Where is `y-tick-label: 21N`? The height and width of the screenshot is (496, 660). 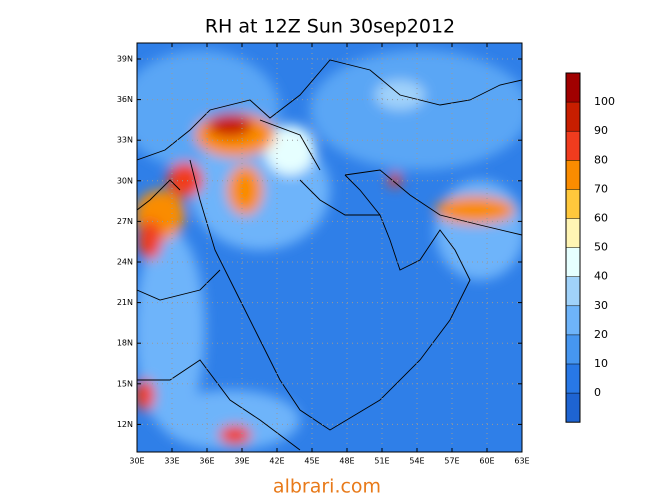 y-tick-label: 21N is located at coordinates (125, 302).